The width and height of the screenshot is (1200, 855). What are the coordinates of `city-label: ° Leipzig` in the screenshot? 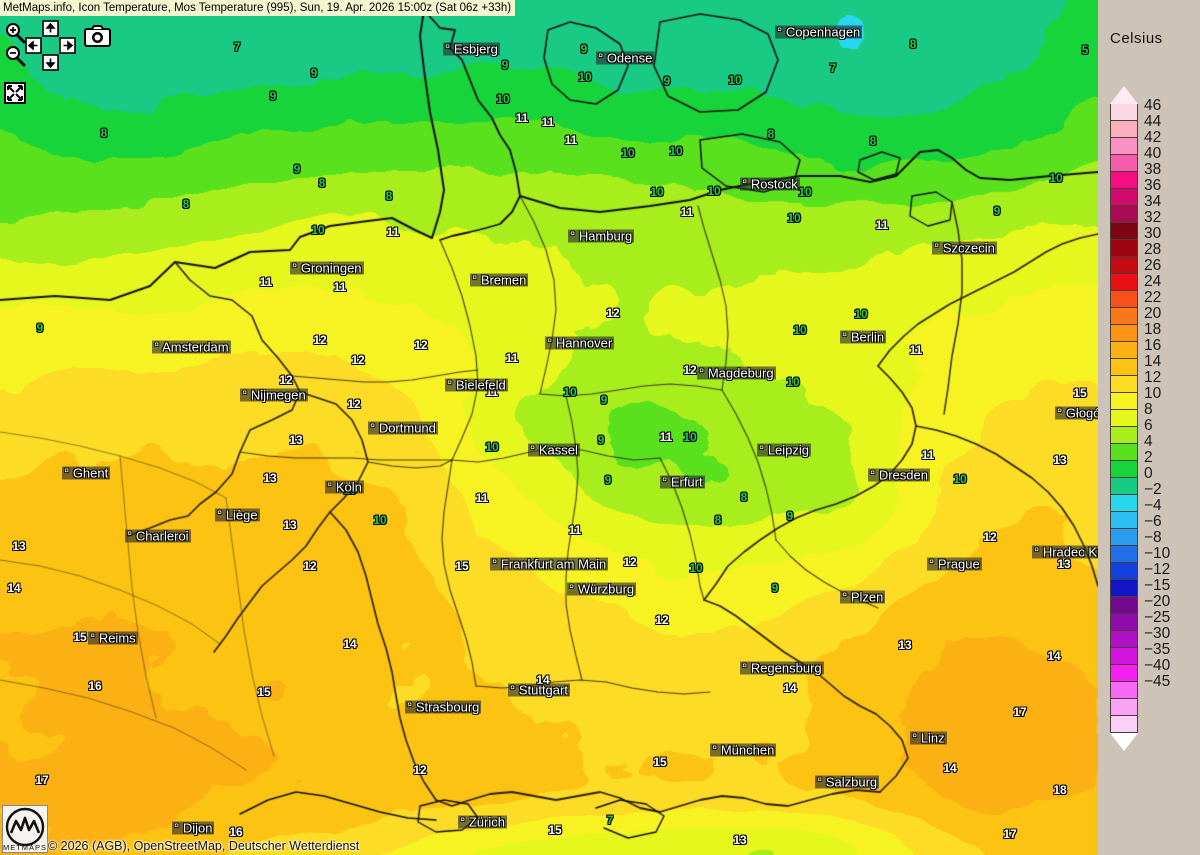 It's located at (784, 450).